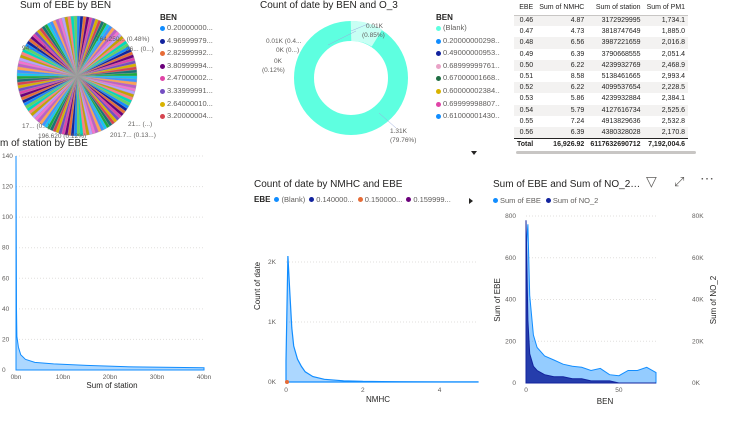  What do you see at coordinates (510, 300) in the screenshot?
I see `y-left-tick-label: 400` at bounding box center [510, 300].